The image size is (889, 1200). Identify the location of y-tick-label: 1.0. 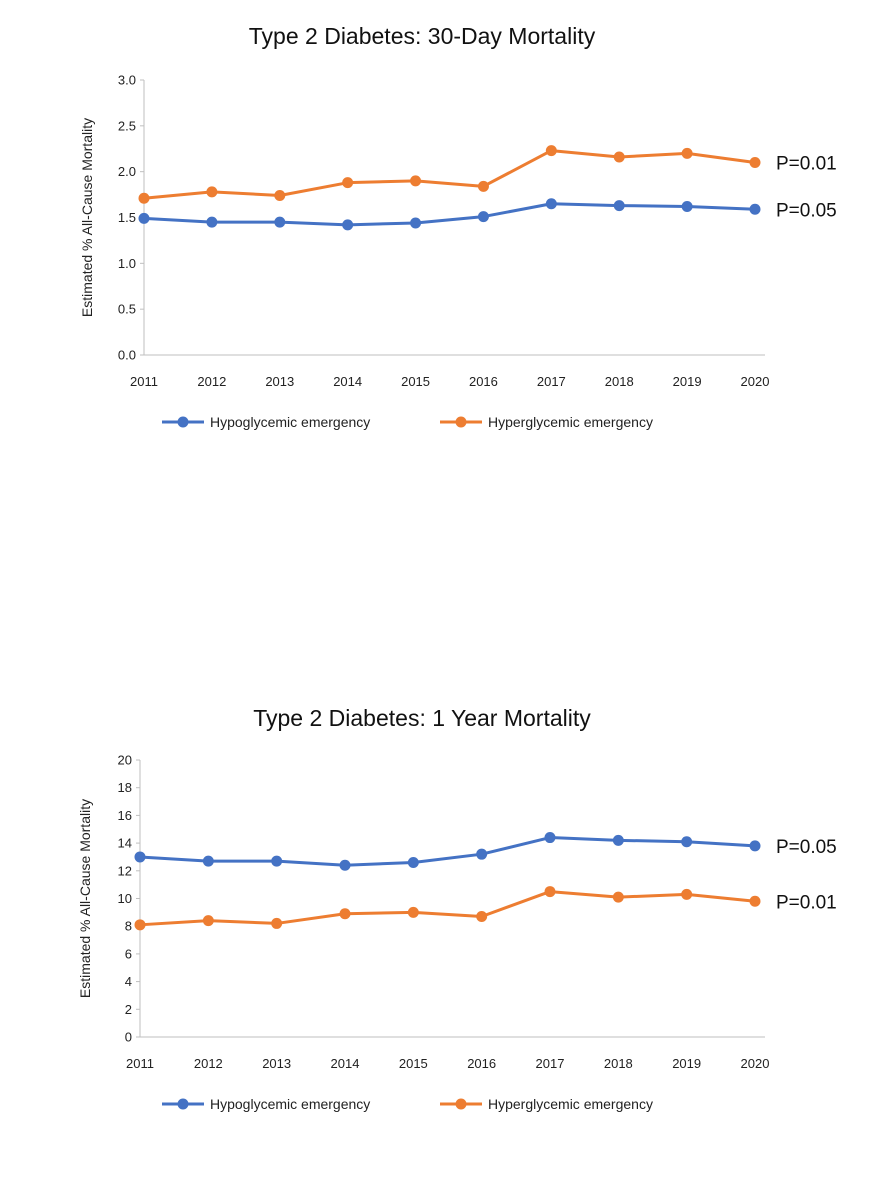
(127, 263).